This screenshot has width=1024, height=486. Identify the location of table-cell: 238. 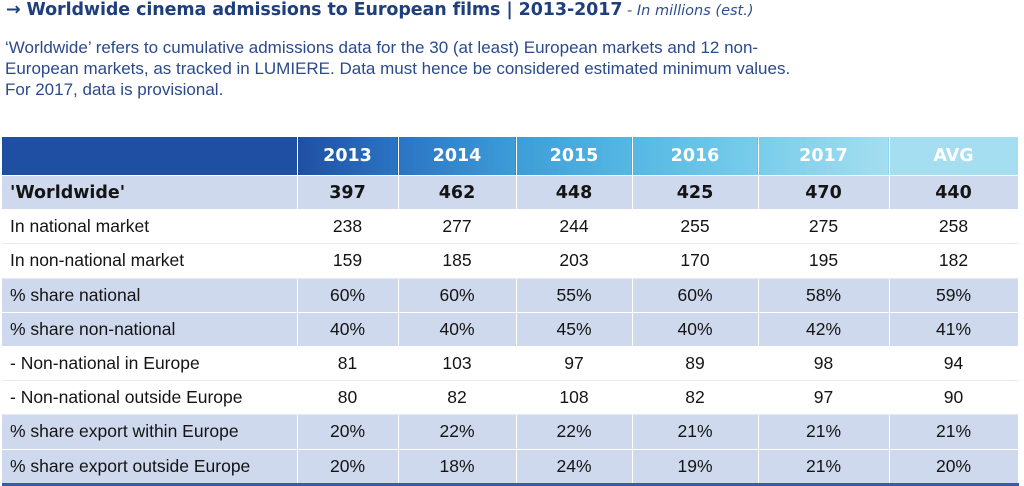
(348, 227).